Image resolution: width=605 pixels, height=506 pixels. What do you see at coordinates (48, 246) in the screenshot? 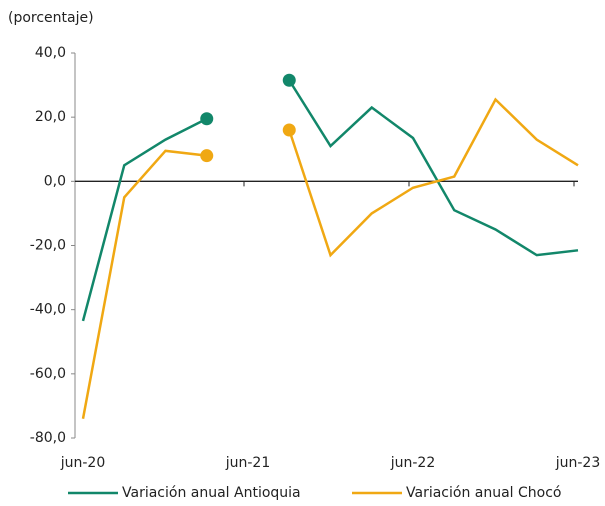
I see `y-tick-label: -20,0` at bounding box center [48, 246].